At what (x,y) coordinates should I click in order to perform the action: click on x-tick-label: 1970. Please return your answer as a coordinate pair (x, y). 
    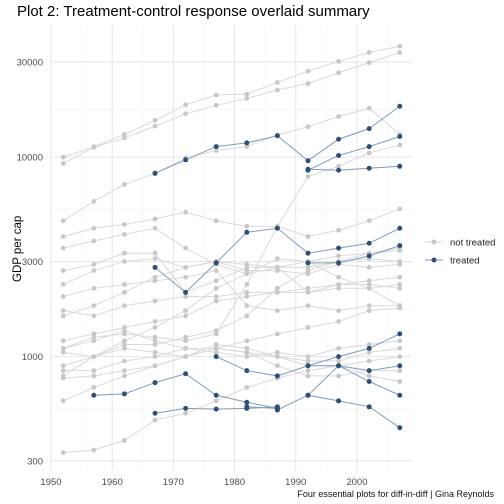
    Looking at the image, I should click on (173, 482).